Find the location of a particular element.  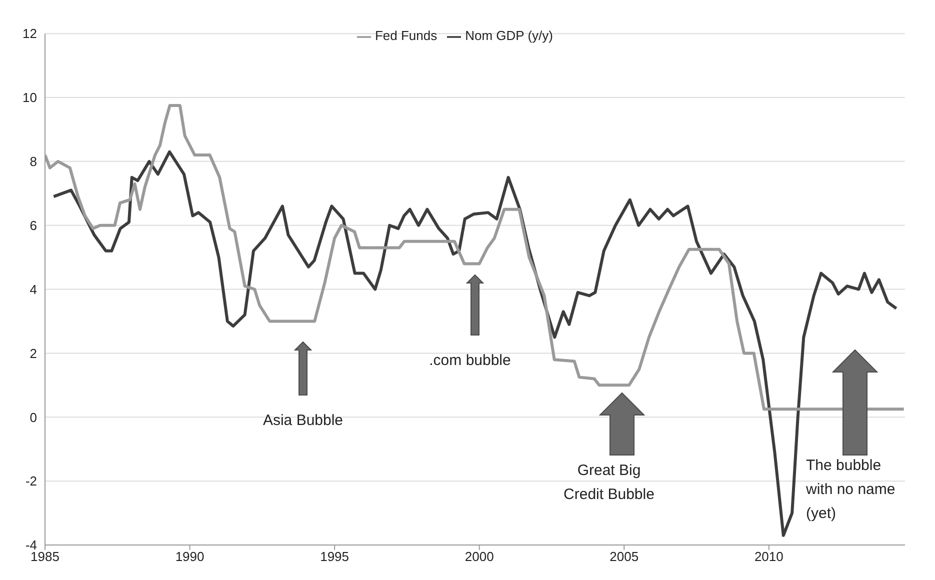

y-tick-label: 8 is located at coordinates (33, 162).